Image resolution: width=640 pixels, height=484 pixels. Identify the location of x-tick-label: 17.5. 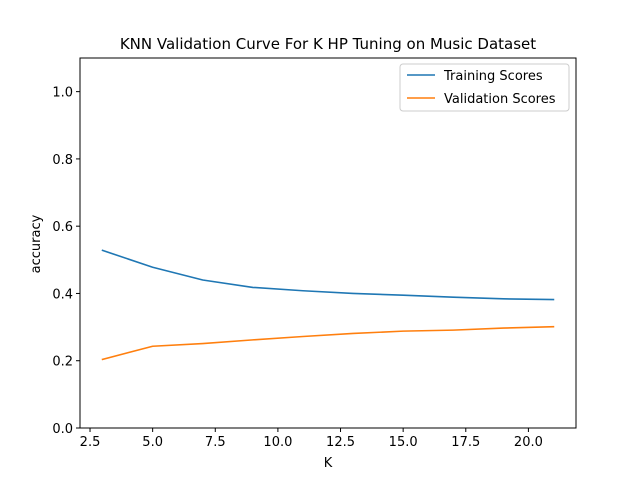
(465, 442).